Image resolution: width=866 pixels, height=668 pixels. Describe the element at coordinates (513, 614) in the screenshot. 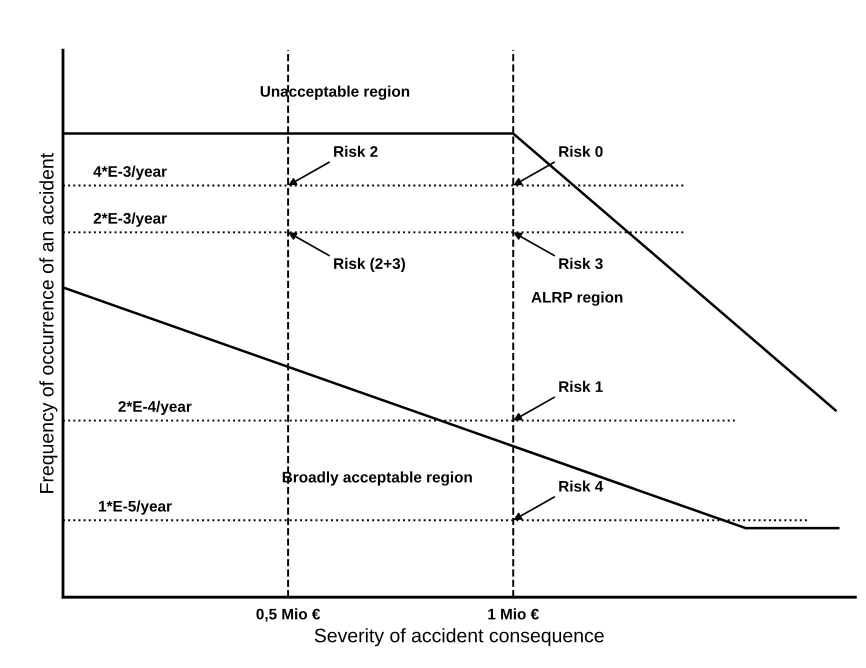

I see `x-tick-label: 1 Mio €` at that location.